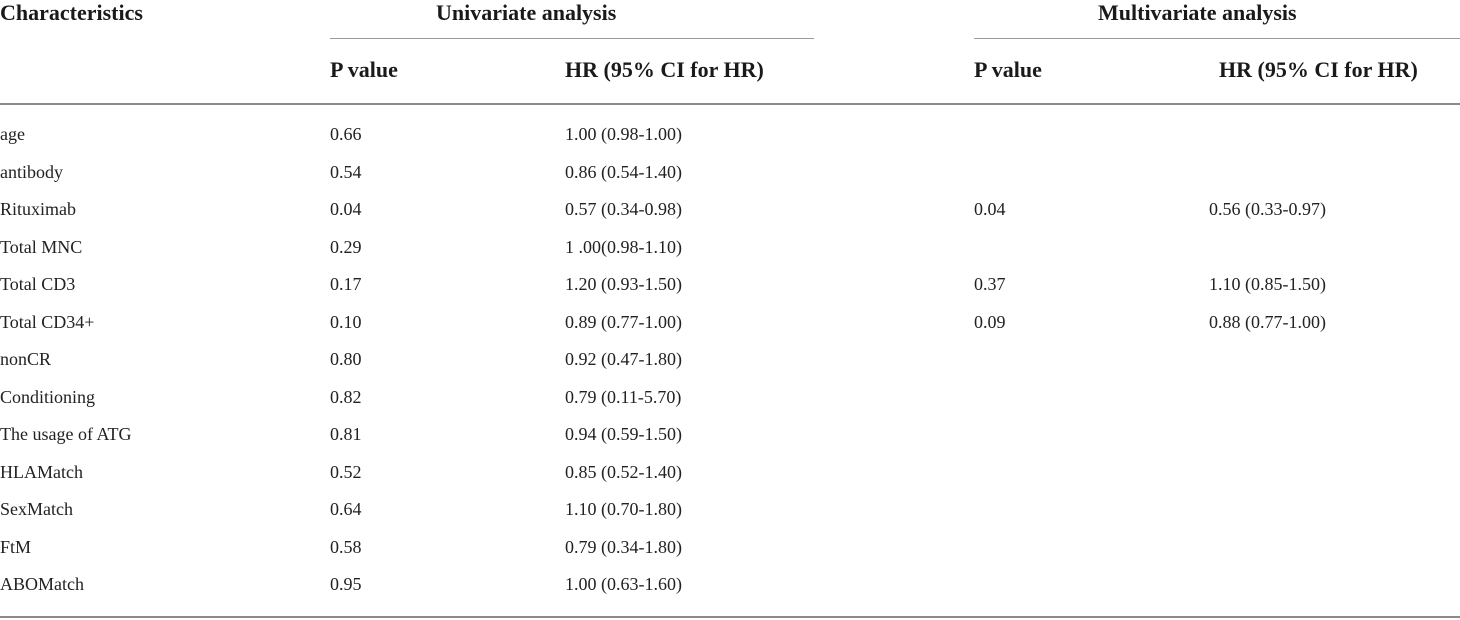  I want to click on row-characteristic: Conditioning, so click(48, 397).